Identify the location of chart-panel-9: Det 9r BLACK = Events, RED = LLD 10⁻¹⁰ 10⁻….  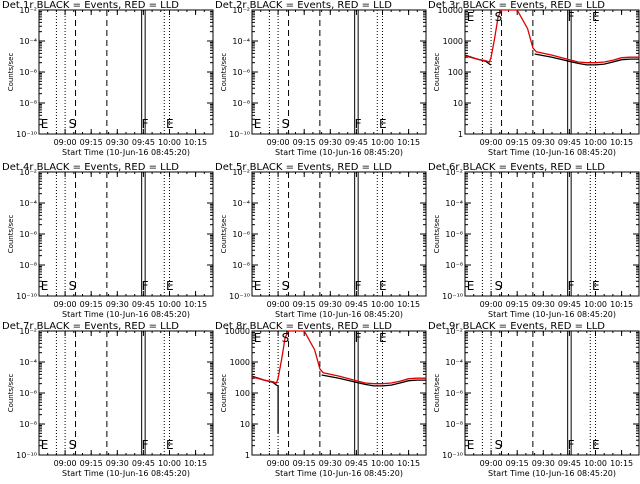
(534, 399).